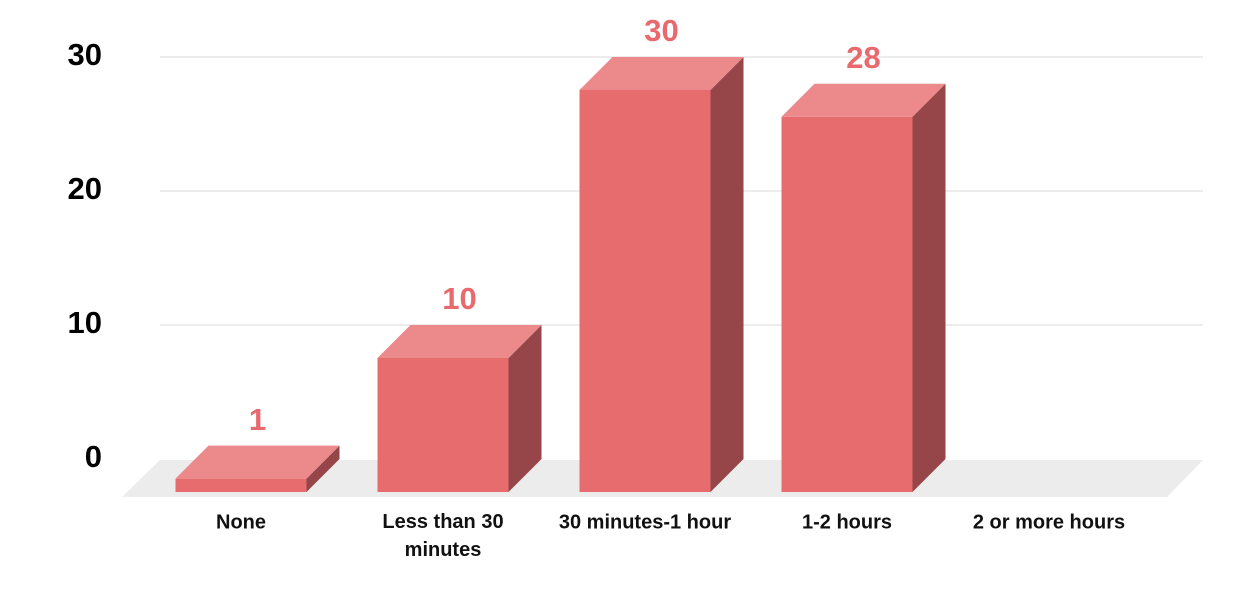 This screenshot has width=1238, height=602. Describe the element at coordinates (93, 456) in the screenshot. I see `y-tick-label: 0` at that location.